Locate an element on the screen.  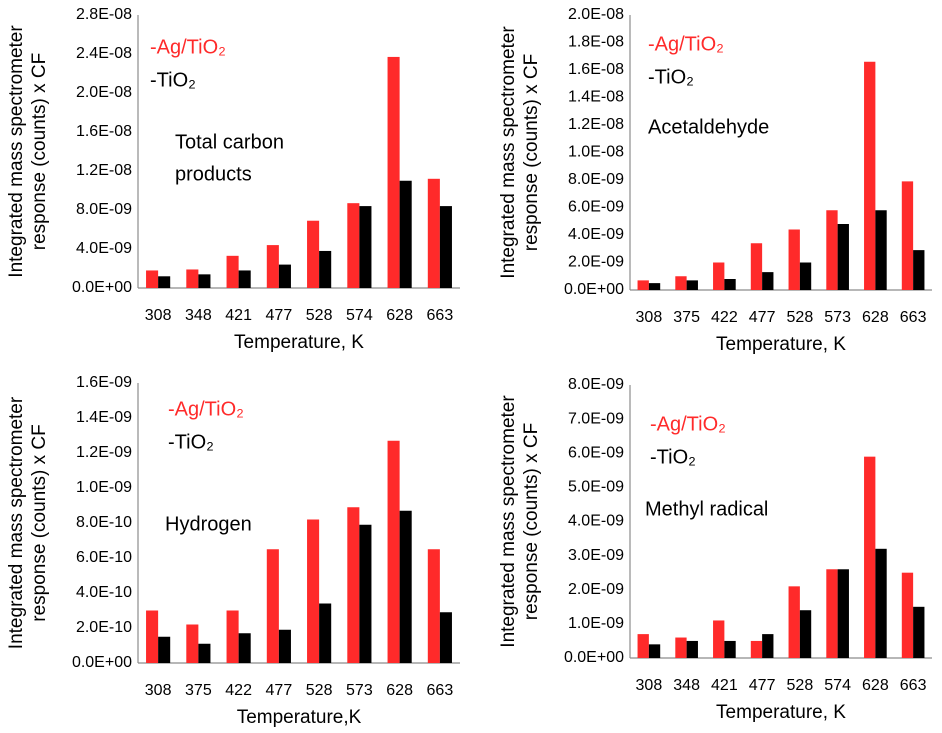
y-tick-label: 2.8E-08 is located at coordinates (104, 14).